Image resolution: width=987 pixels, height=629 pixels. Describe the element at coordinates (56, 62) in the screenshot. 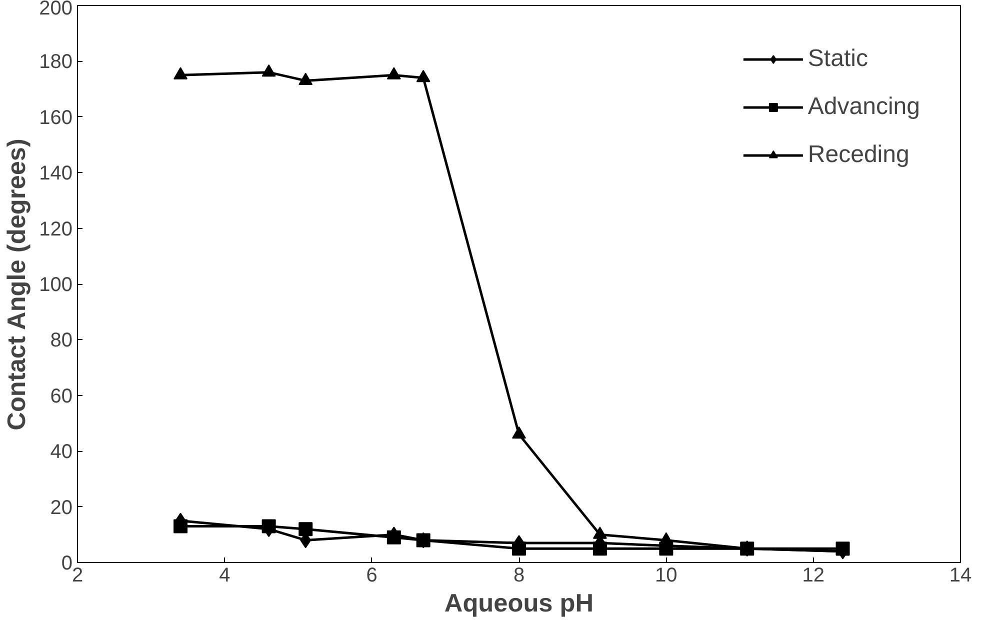

I see `y-tick-label: 180` at that location.